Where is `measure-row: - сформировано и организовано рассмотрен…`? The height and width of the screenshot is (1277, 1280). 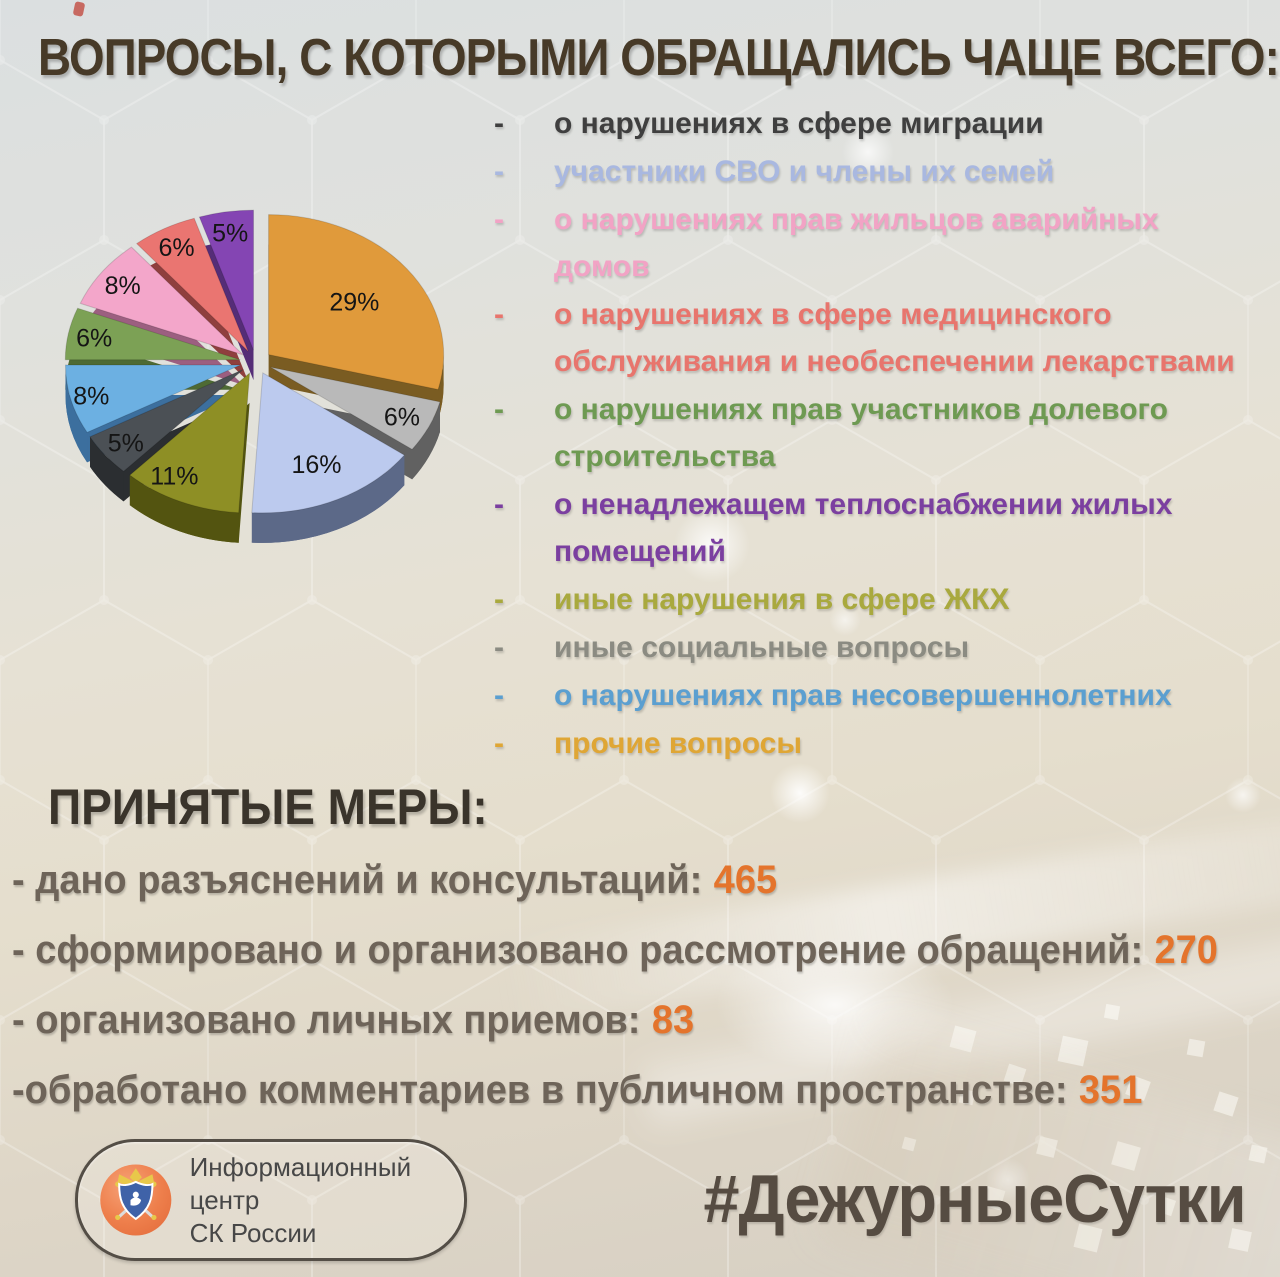 measure-row: - сформировано и организовано рассмотрен… is located at coordinates (615, 950).